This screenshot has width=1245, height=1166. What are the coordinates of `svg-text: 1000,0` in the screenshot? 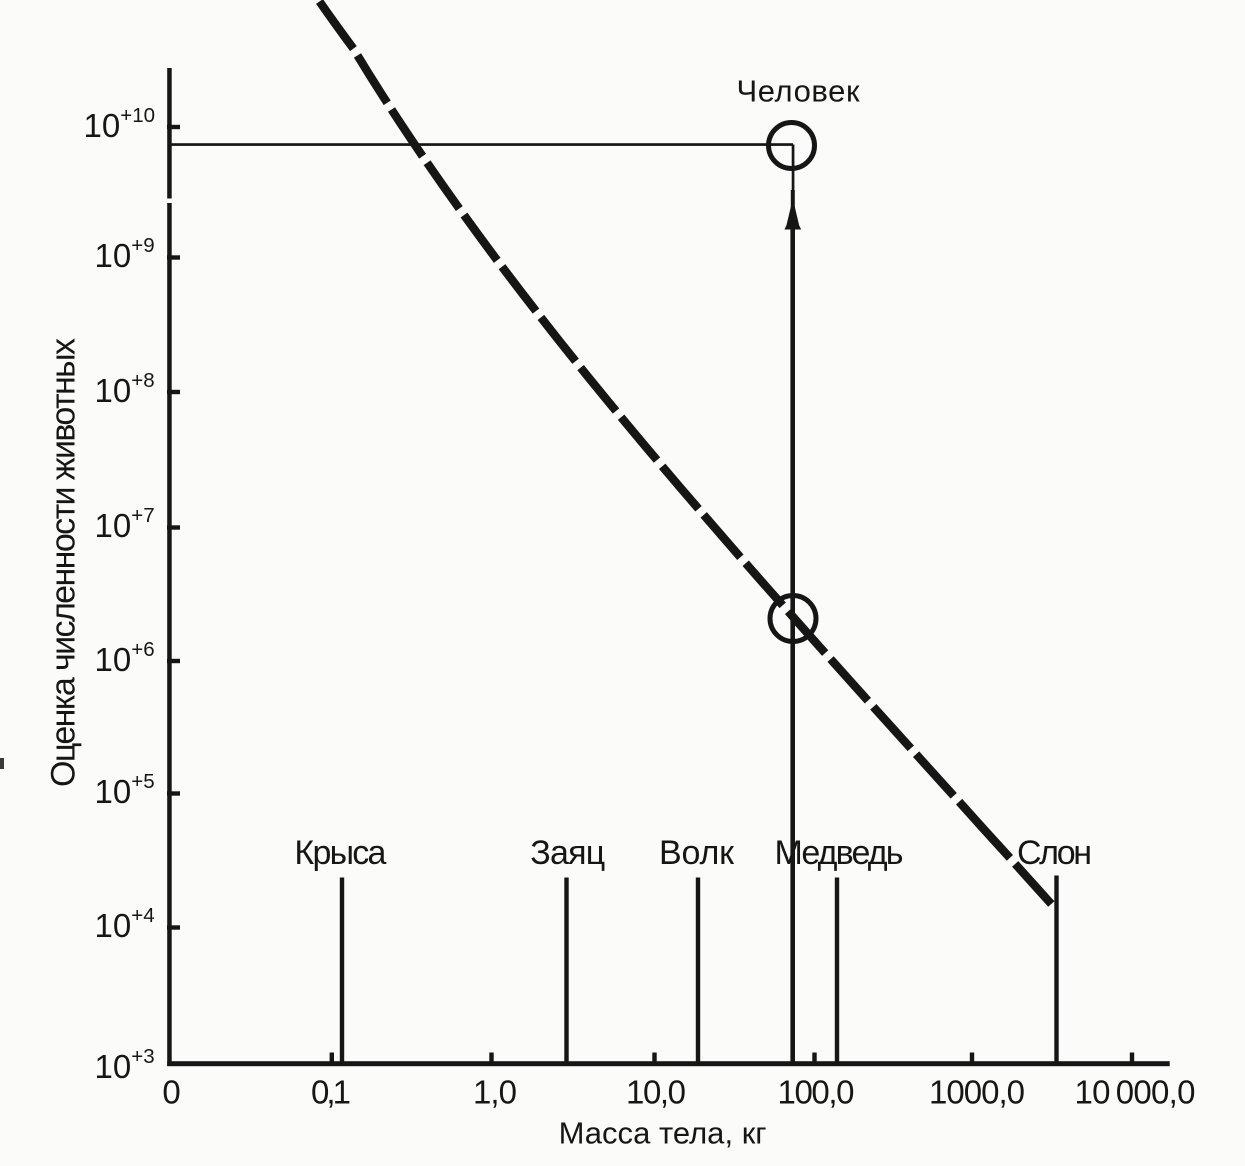 It's located at (977, 1092).